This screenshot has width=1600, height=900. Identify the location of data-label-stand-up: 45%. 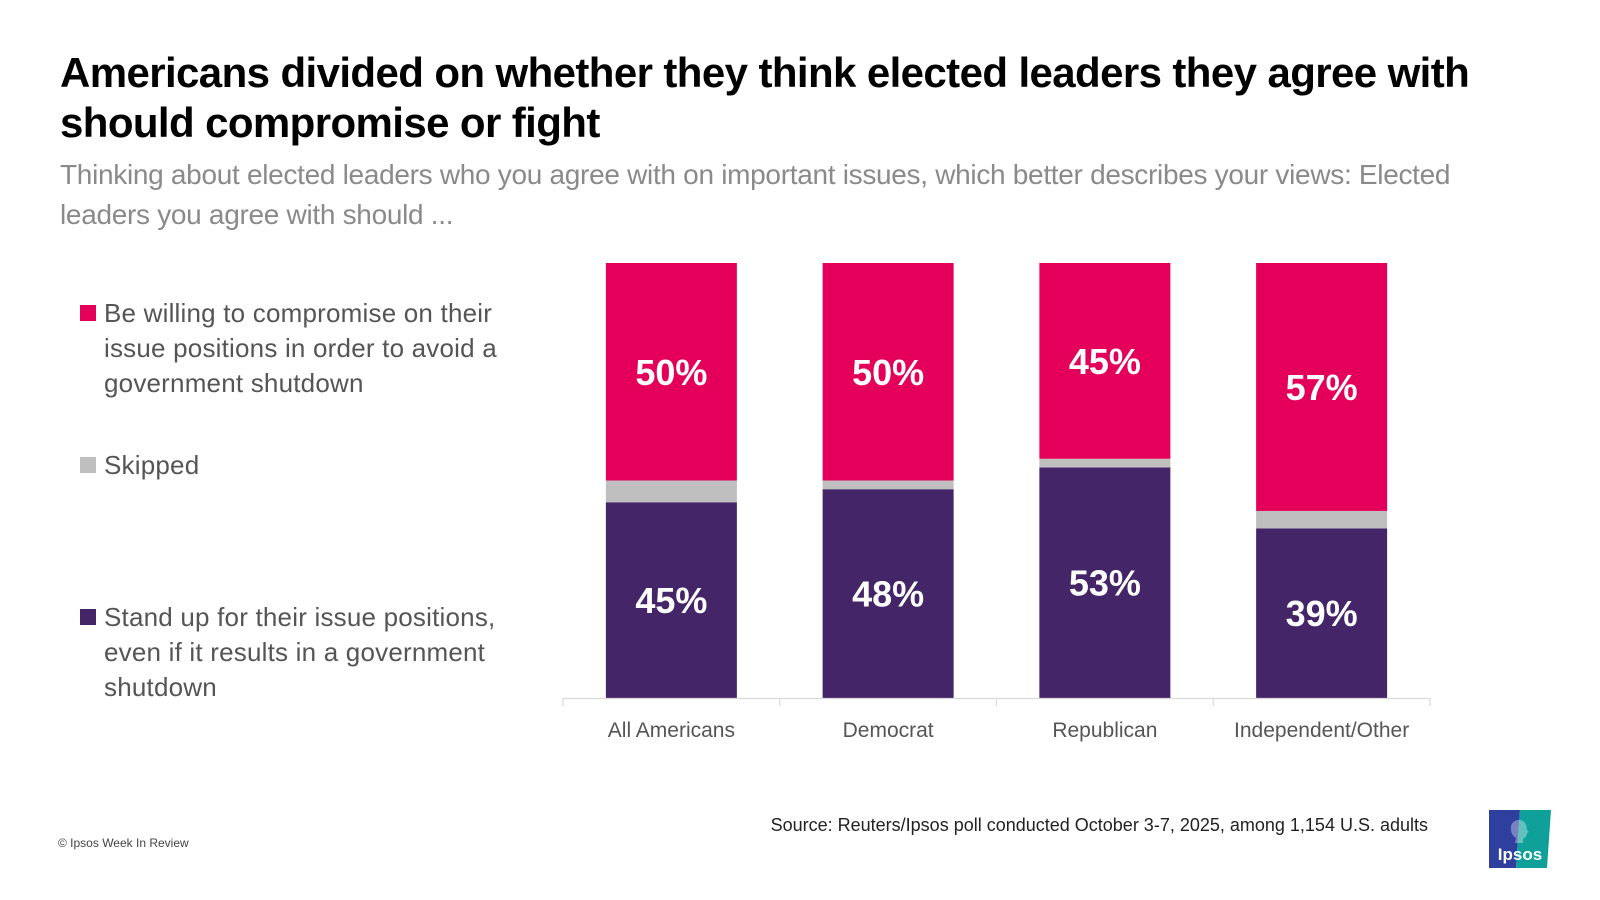
(671, 600).